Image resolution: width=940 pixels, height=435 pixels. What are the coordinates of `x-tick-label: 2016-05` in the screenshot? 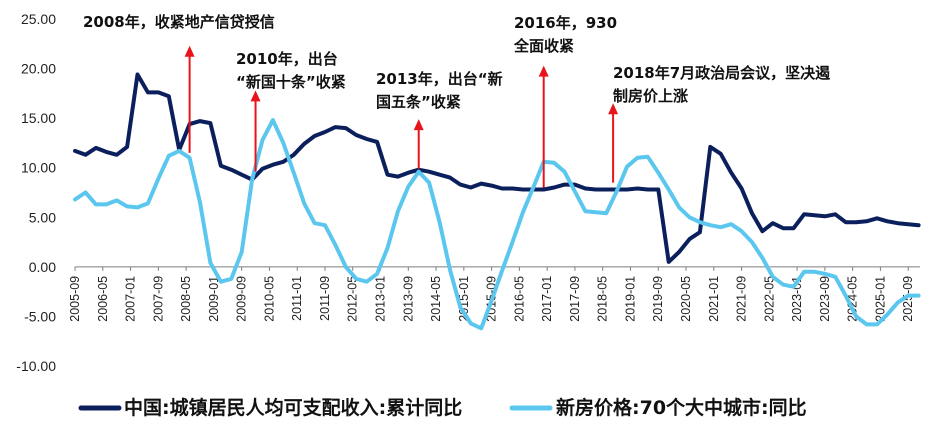 It's located at (519, 299).